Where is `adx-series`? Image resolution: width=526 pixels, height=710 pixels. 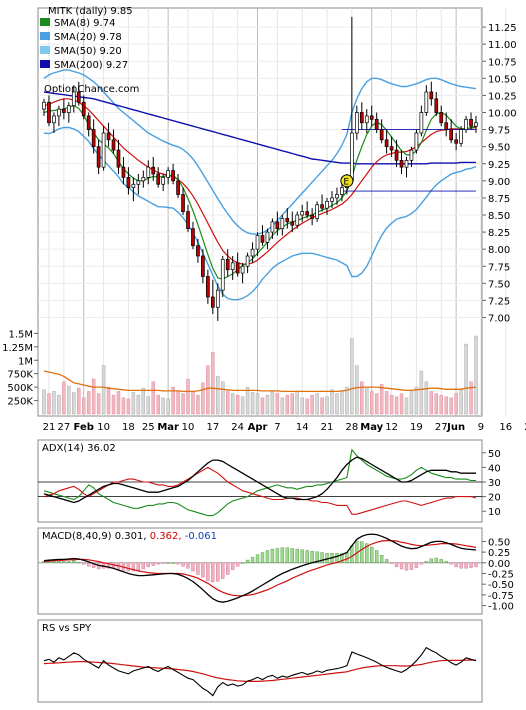 adx-series is located at coordinates (260, 482).